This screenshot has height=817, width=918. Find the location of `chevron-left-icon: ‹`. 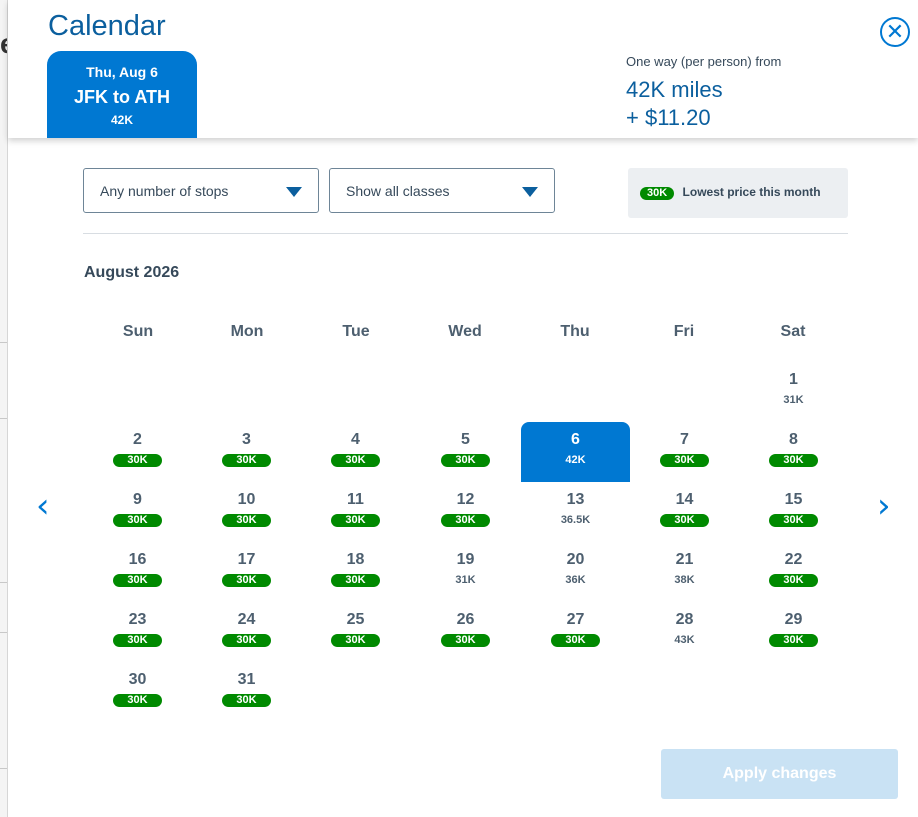

chevron-left-icon: ‹ is located at coordinates (43, 506).